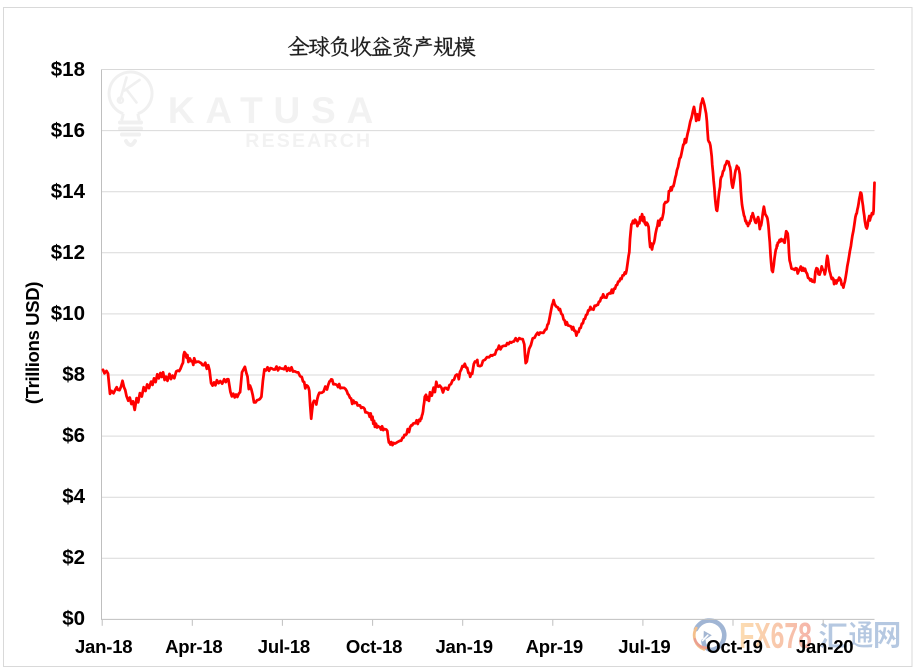 Image resolution: width=918 pixels, height=672 pixels. I want to click on svg-text: KATUSA, so click(270, 110).